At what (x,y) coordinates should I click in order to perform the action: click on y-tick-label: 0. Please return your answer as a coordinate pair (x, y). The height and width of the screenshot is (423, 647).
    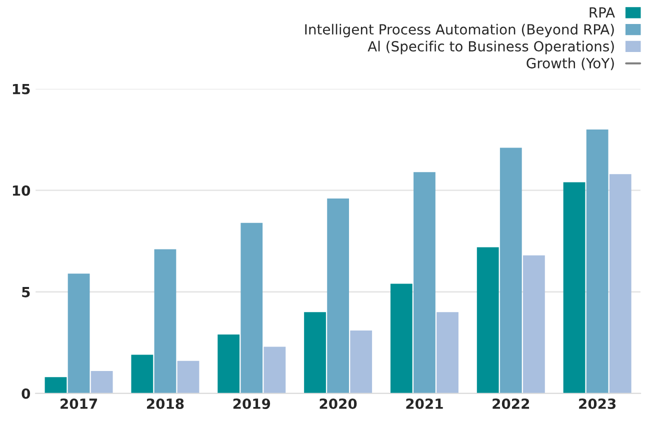
    Looking at the image, I should click on (26, 393).